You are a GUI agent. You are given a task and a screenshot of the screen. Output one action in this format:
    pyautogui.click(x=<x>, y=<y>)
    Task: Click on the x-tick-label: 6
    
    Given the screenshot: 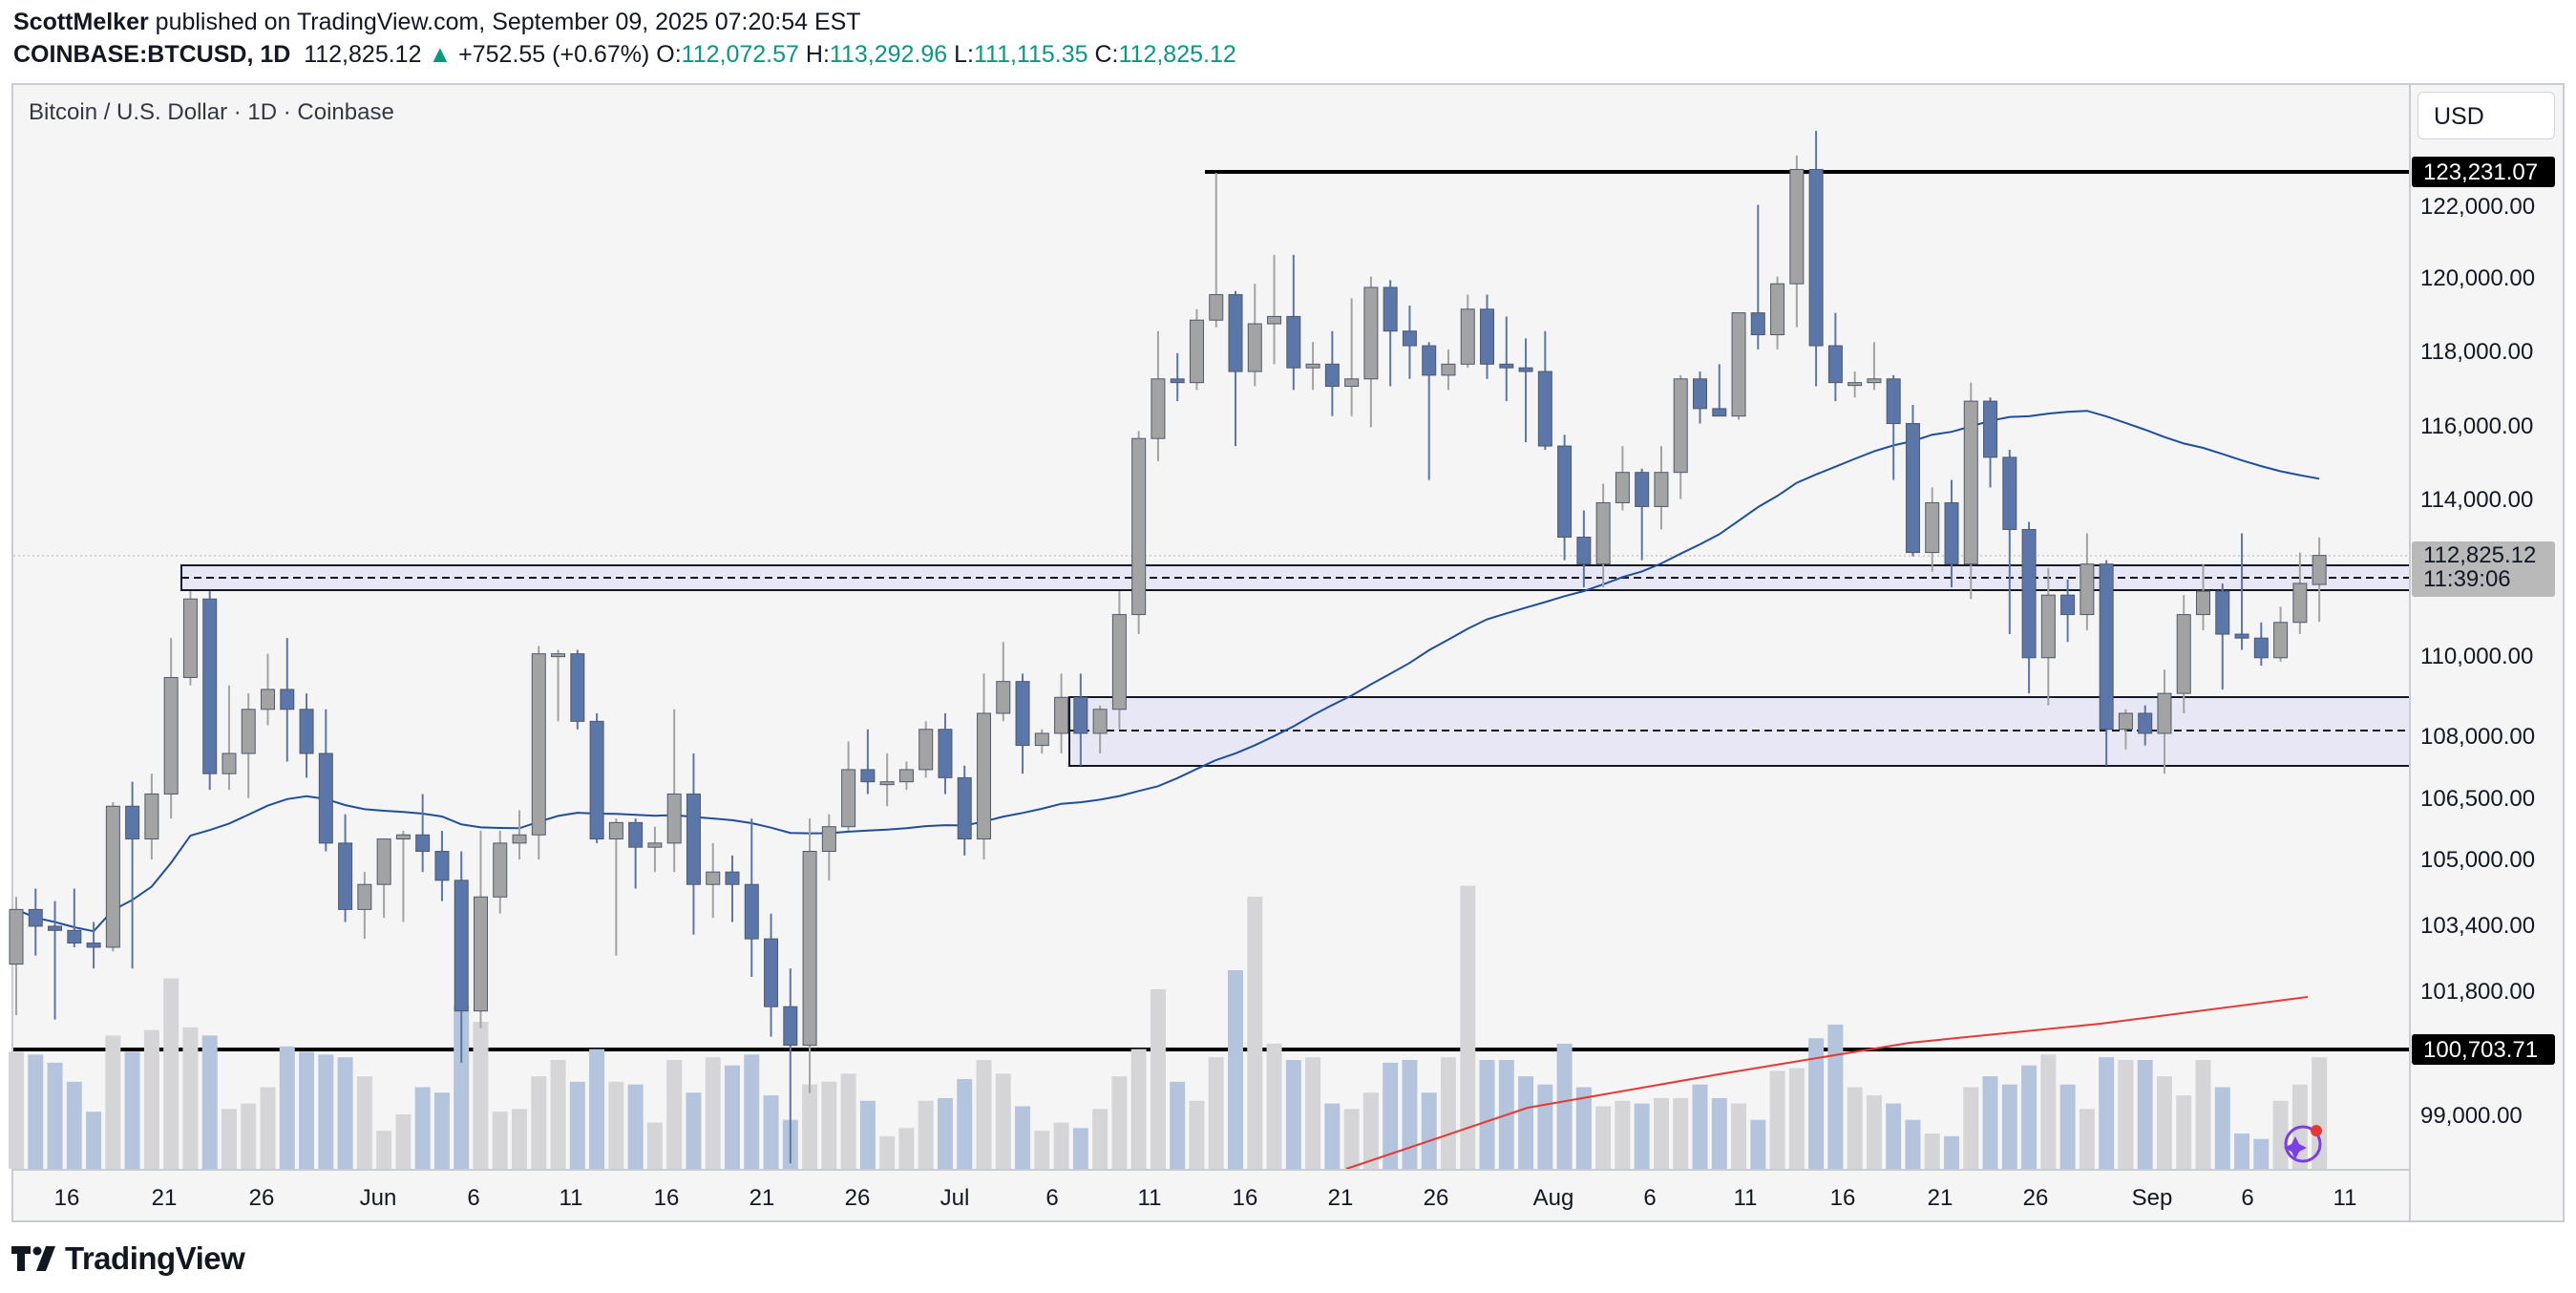 What is the action you would take?
    pyautogui.click(x=1051, y=1198)
    